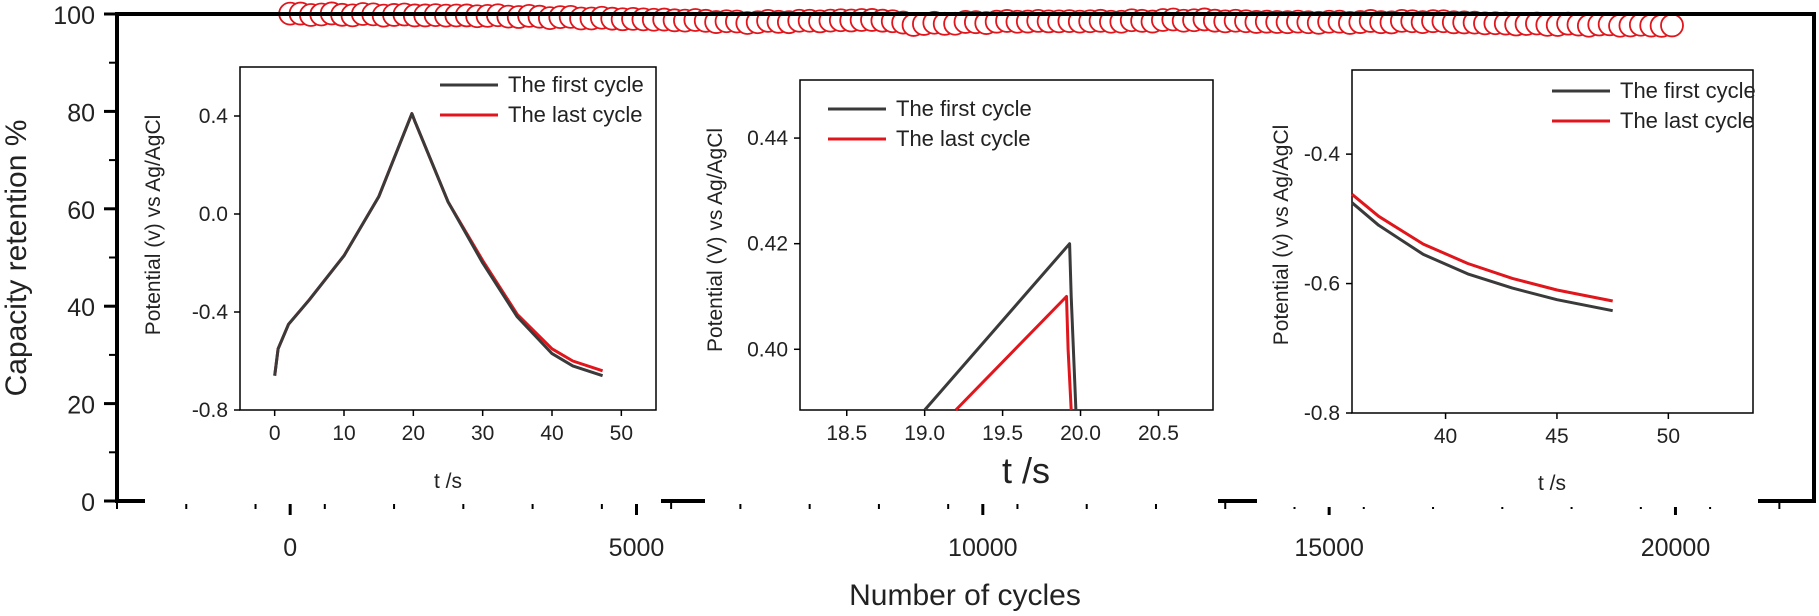 This screenshot has width=1819, height=616. I want to click on inset-3-x-axis-label: t /s, so click(1552, 483).